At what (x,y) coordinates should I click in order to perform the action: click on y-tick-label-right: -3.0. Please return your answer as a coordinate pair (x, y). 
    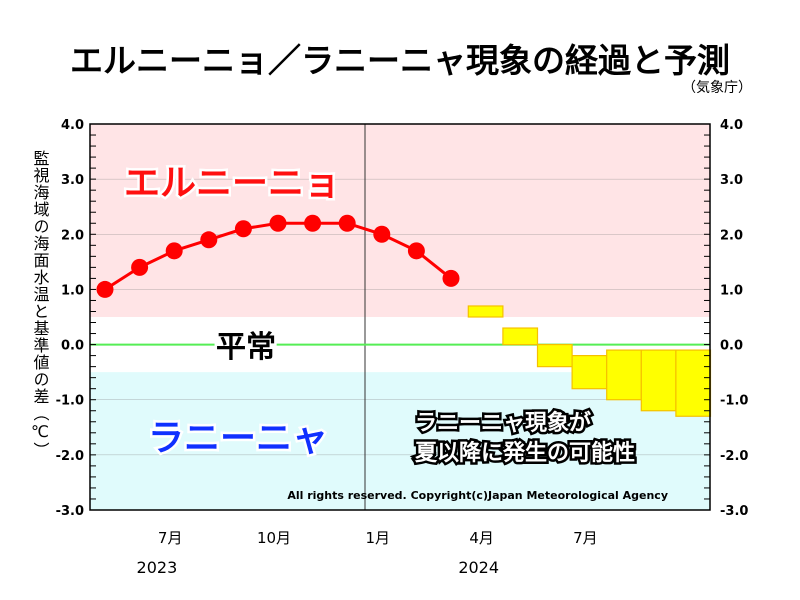
    Looking at the image, I should click on (734, 511).